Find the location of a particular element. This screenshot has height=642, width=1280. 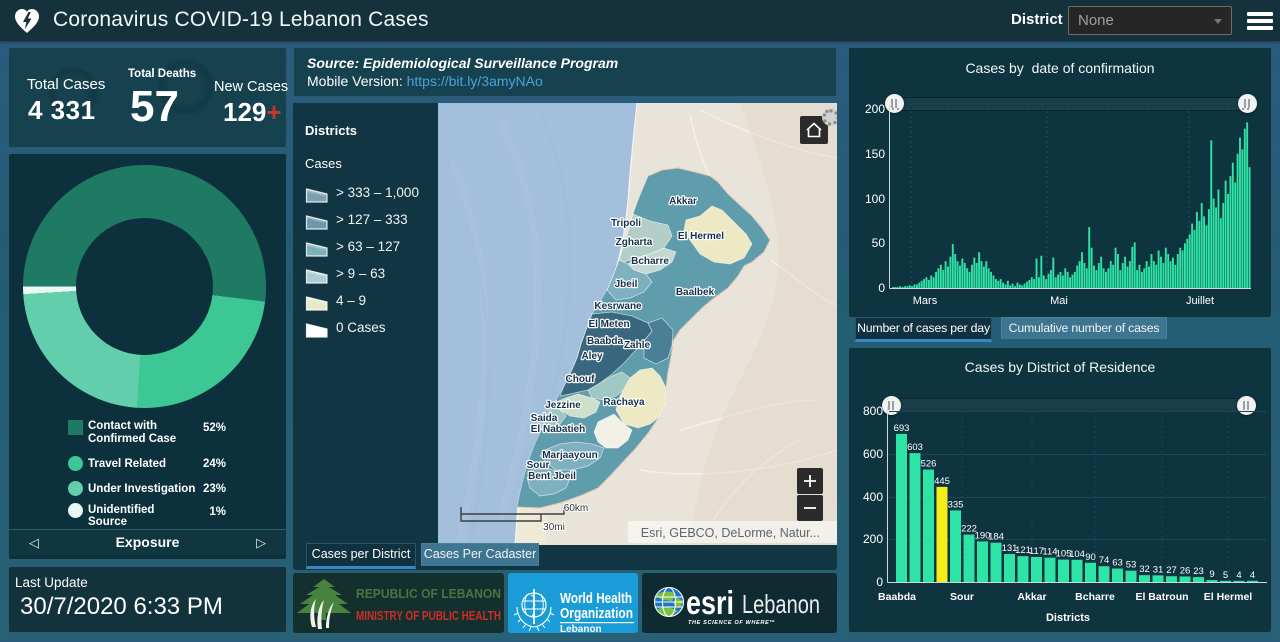

svg-text: Zgharta is located at coordinates (634, 242).